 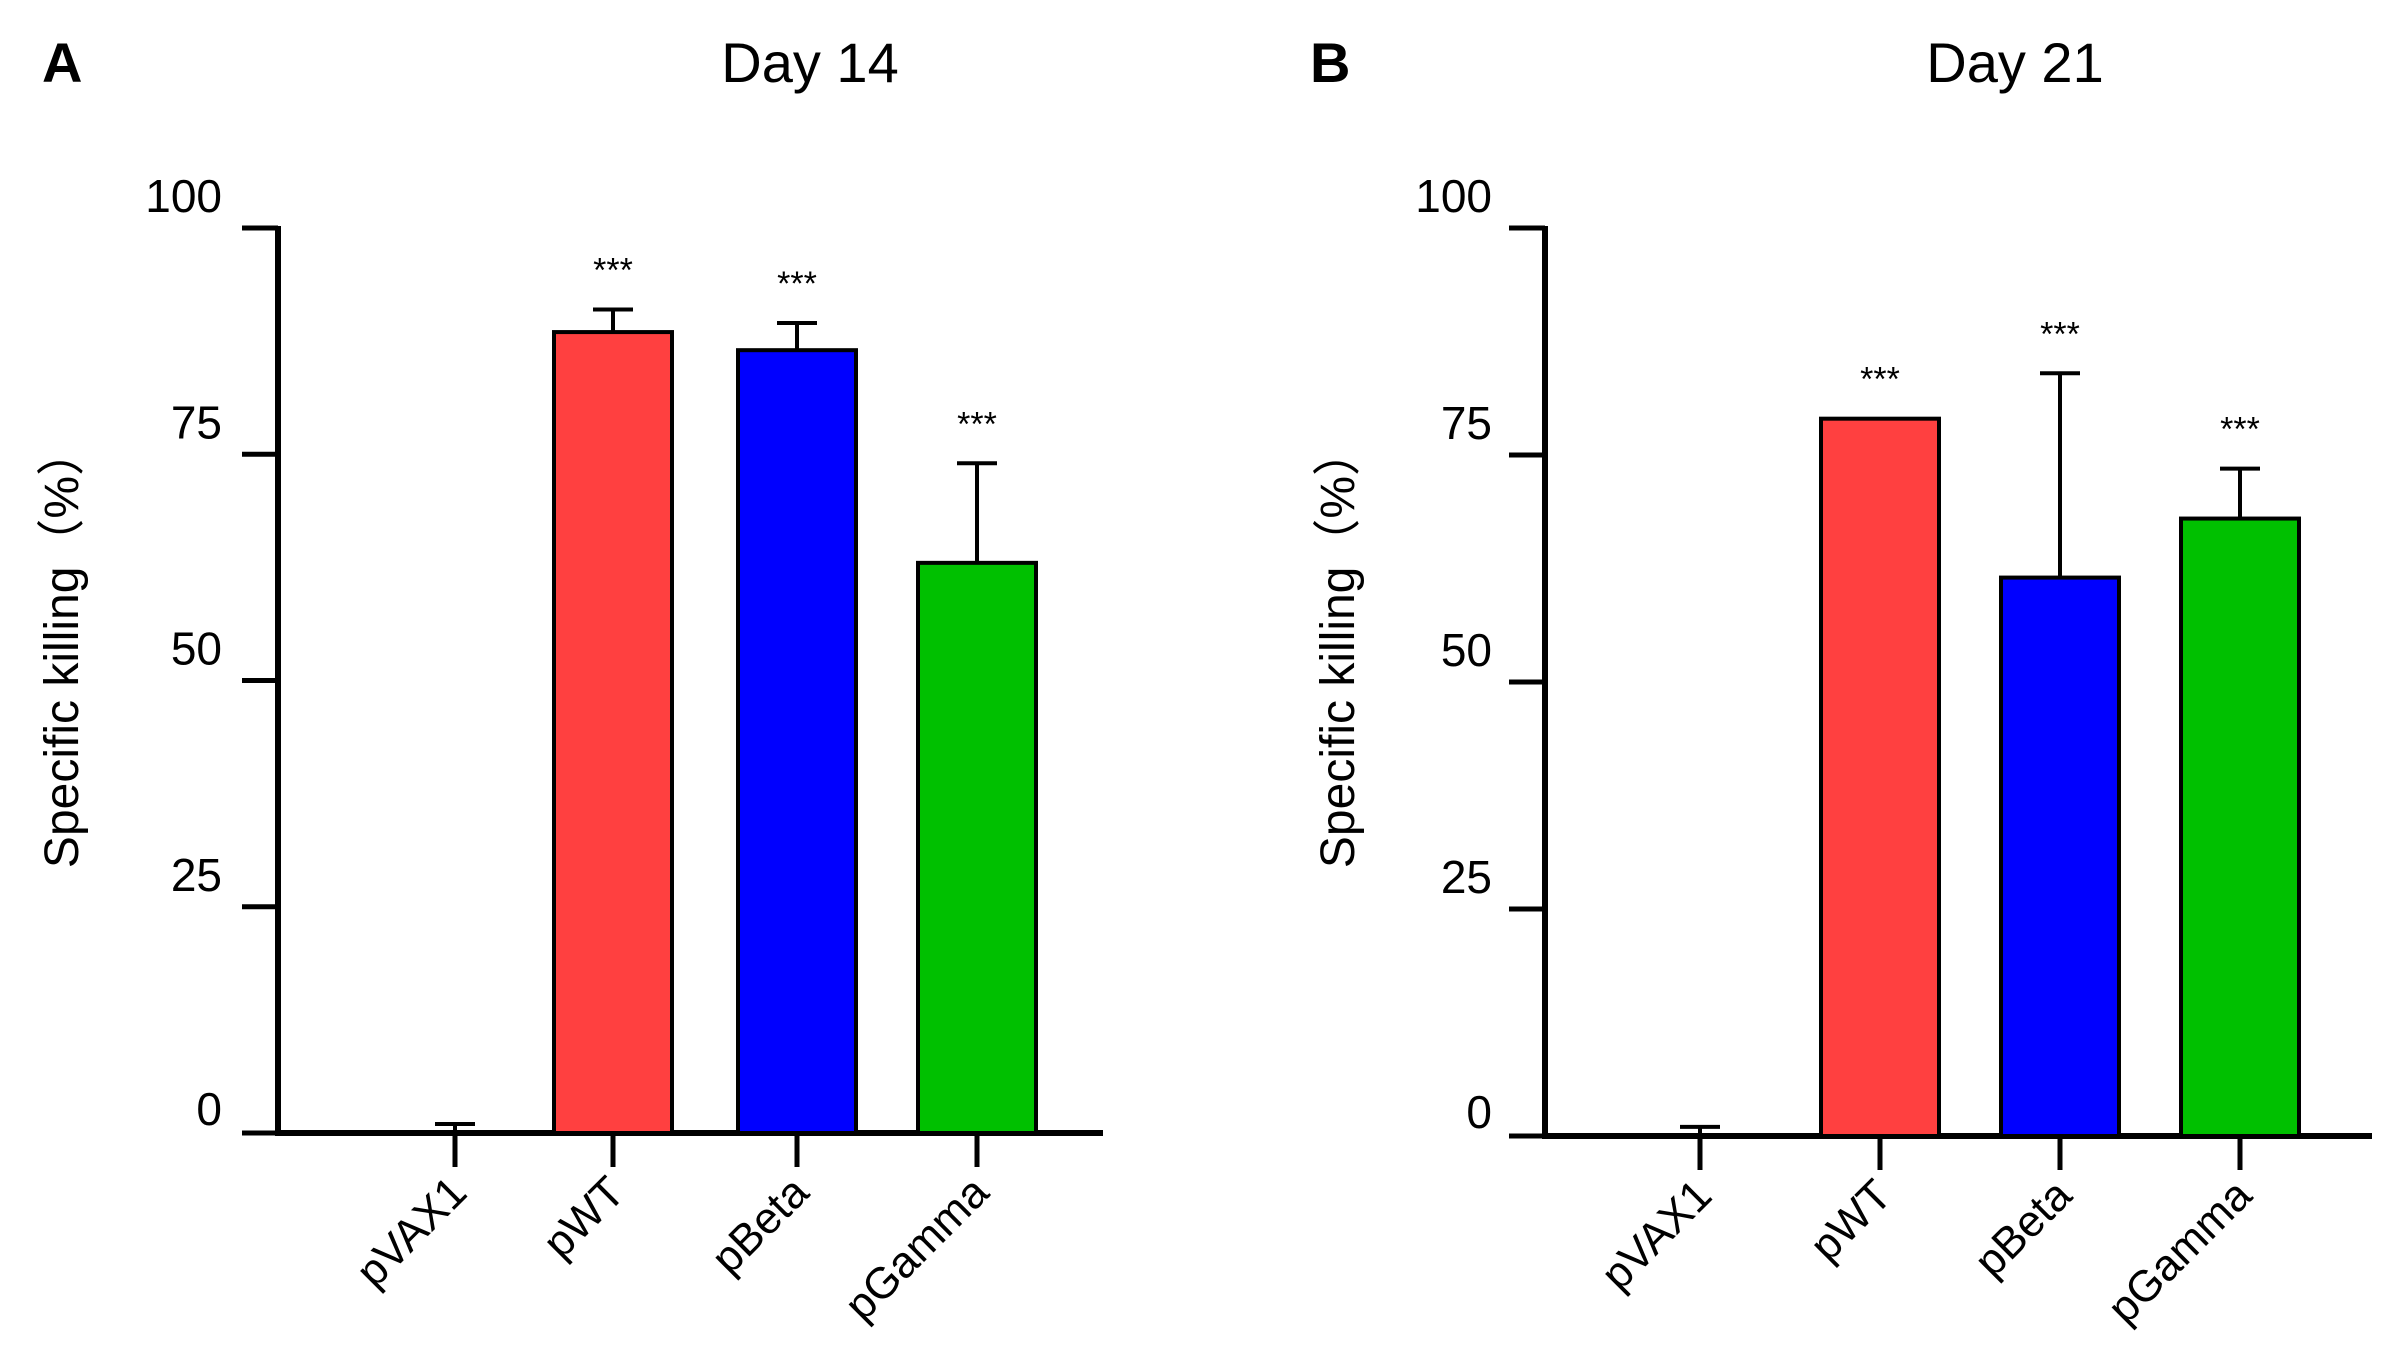 I want to click on panel-a-y-tick-label: 50, so click(x=196, y=649).